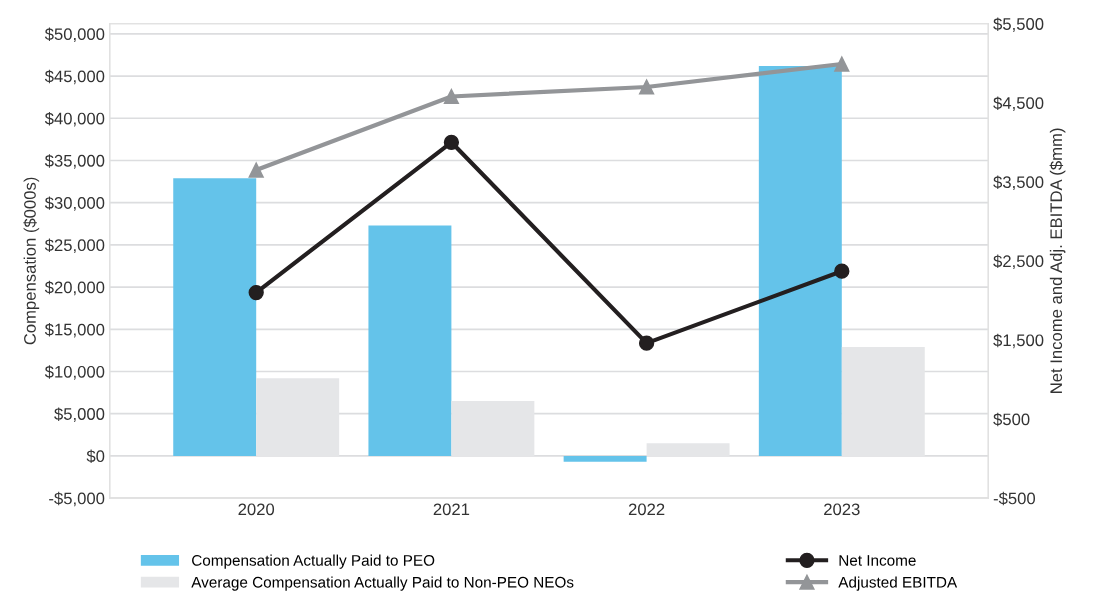 This screenshot has height=593, width=1098. I want to click on y2-tick-label: -$500, so click(1014, 498).